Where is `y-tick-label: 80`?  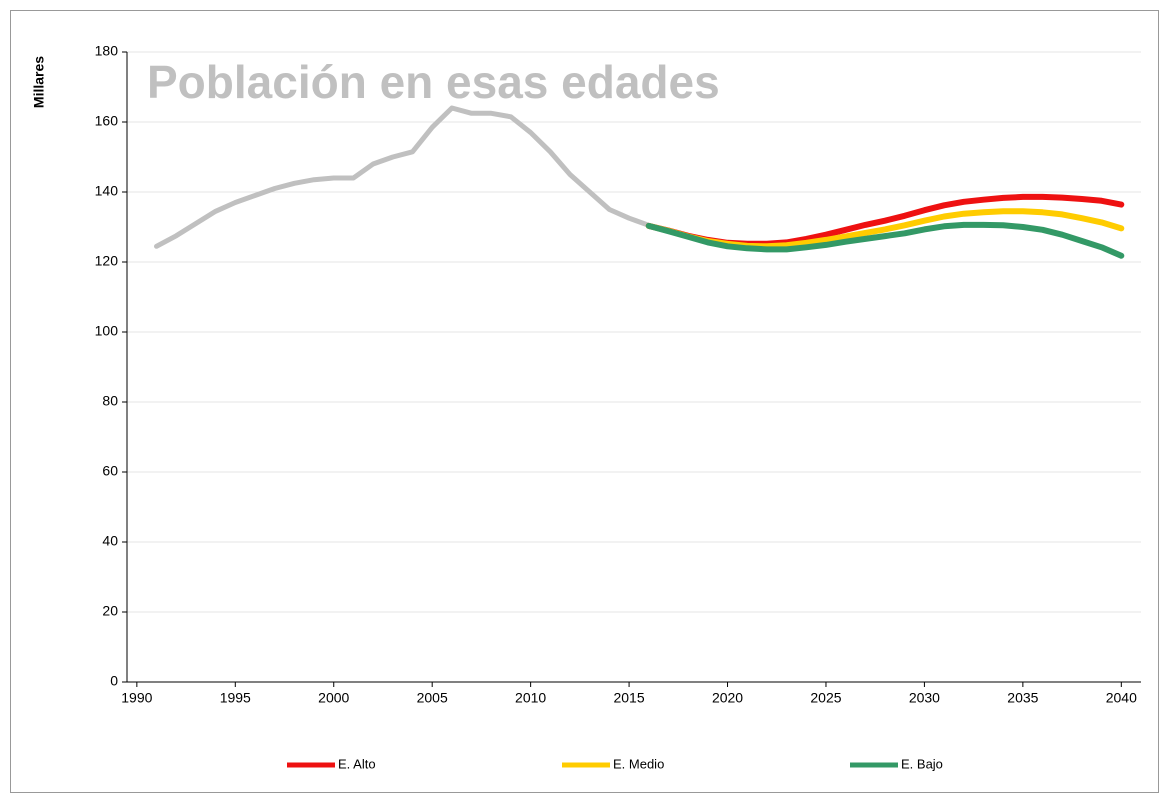
y-tick-label: 80 is located at coordinates (110, 401).